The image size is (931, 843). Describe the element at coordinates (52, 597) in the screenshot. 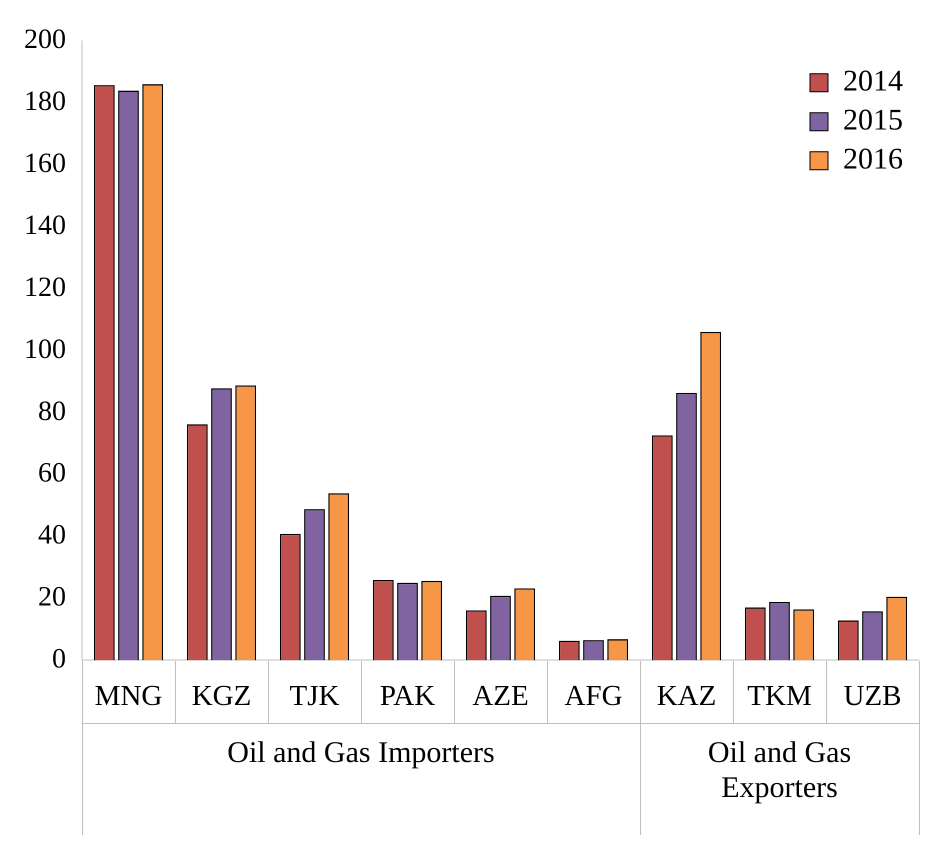

I see `y-tick-label: 20` at that location.